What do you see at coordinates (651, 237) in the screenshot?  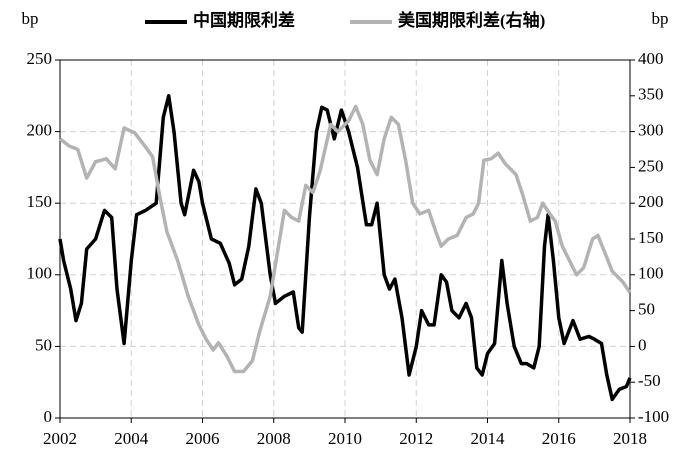 I see `y2-tick-label: 150` at bounding box center [651, 237].